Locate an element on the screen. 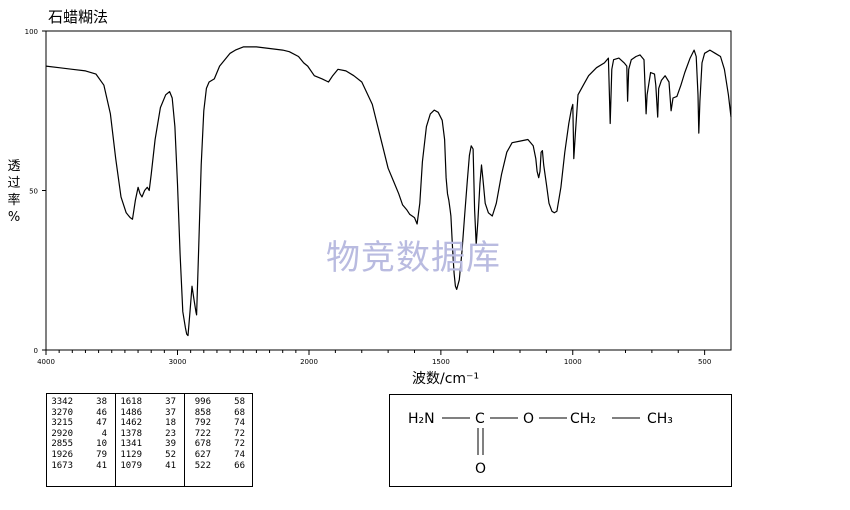 Image resolution: width=850 pixels, height=510 pixels. table-row: 996 58 is located at coordinates (215, 402).